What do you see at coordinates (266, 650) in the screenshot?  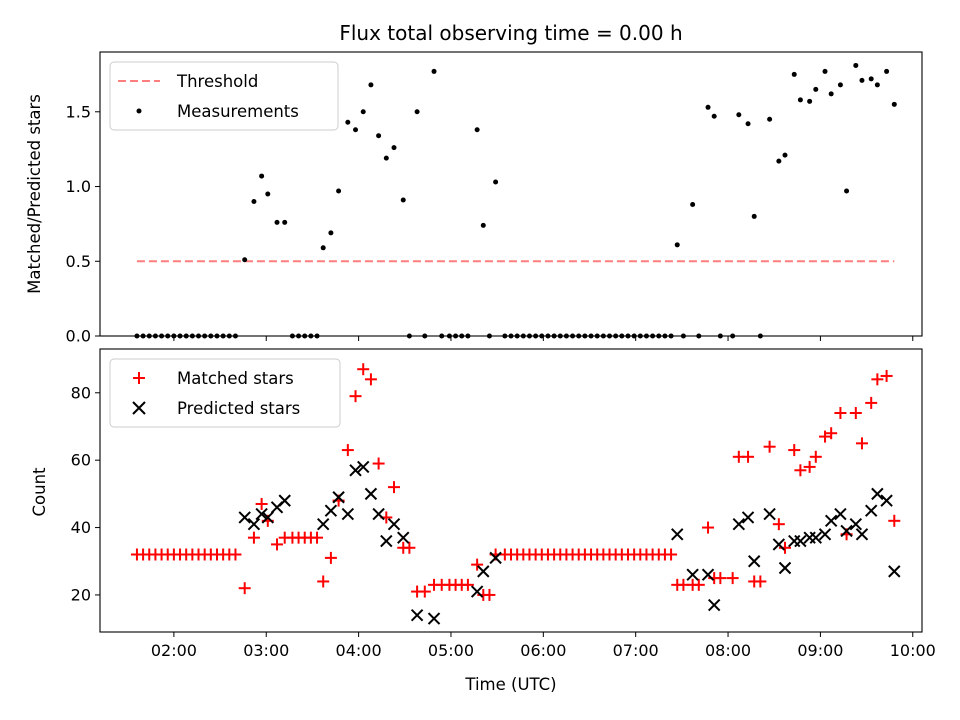 I see `count-x-tick-label: 03:00` at bounding box center [266, 650].